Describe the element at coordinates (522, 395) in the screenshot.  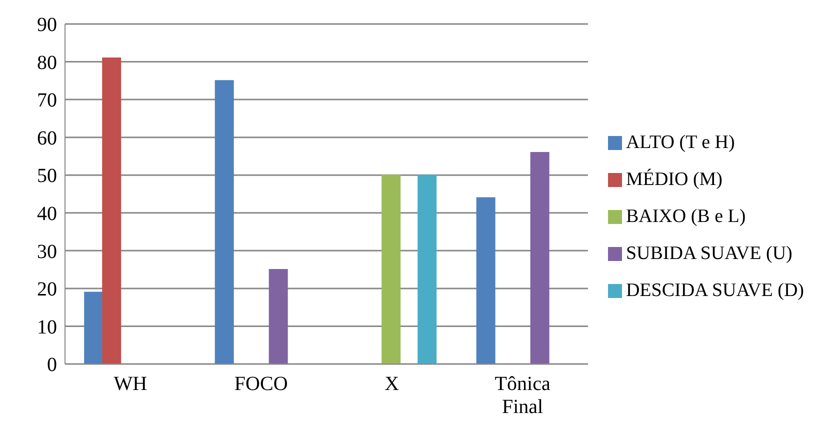
I see `x-tick-label: Tônica Final` at that location.